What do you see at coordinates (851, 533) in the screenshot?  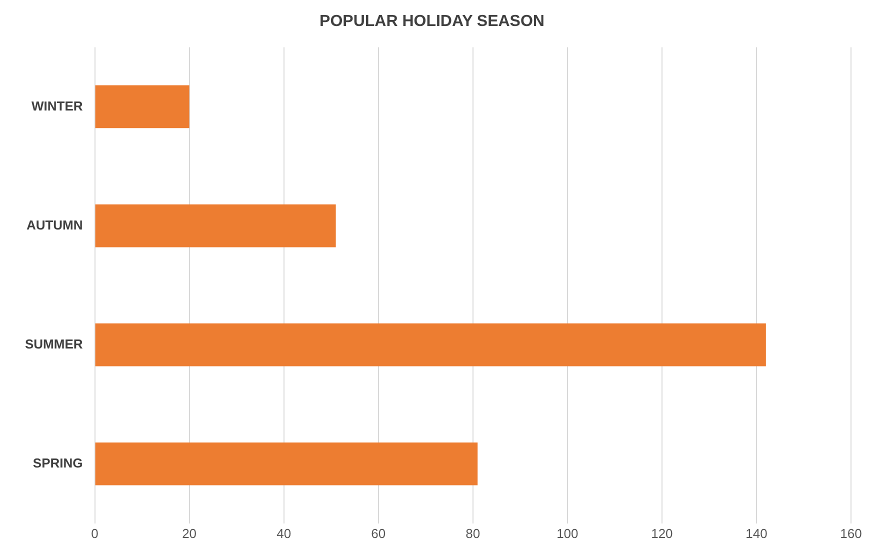 I see `x-tick-label: 160` at bounding box center [851, 533].